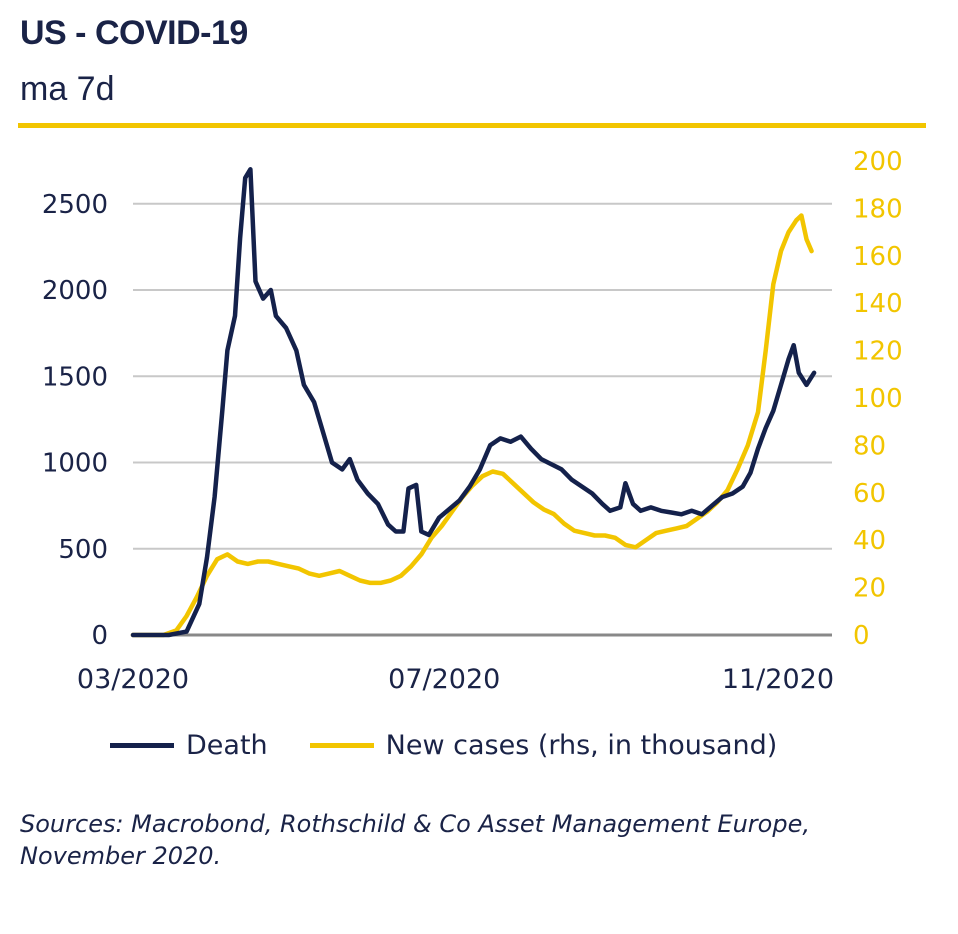  Describe the element at coordinates (75, 205) in the screenshot. I see `y-left-tick-label: 2500` at that location.